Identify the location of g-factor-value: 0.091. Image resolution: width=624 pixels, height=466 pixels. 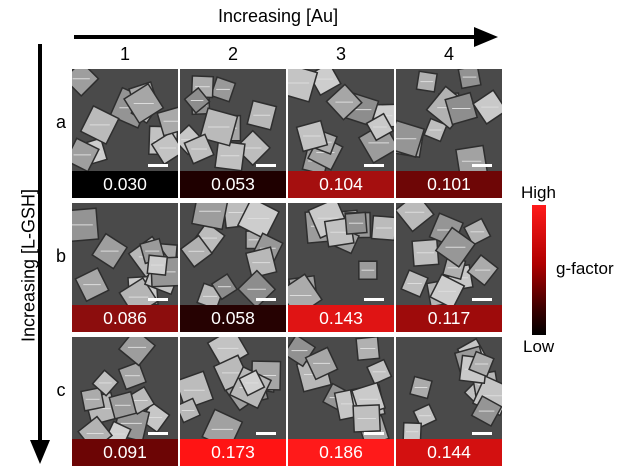
(125, 452).